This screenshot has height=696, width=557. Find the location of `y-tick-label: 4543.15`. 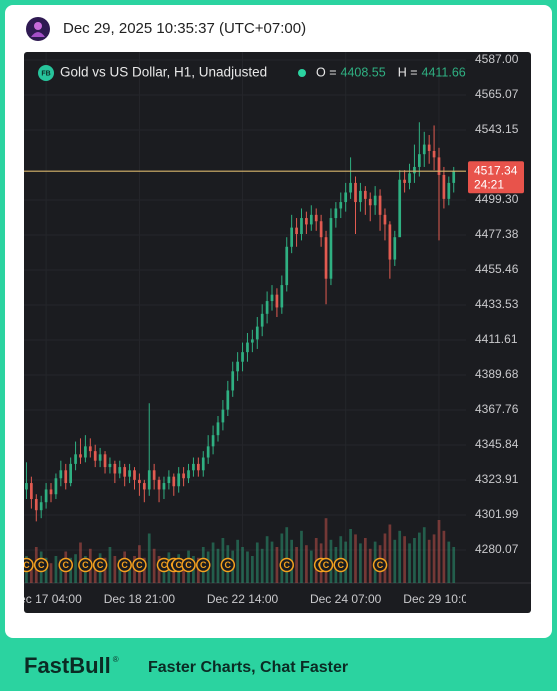

y-tick-label: 4543.15 is located at coordinates (497, 129).